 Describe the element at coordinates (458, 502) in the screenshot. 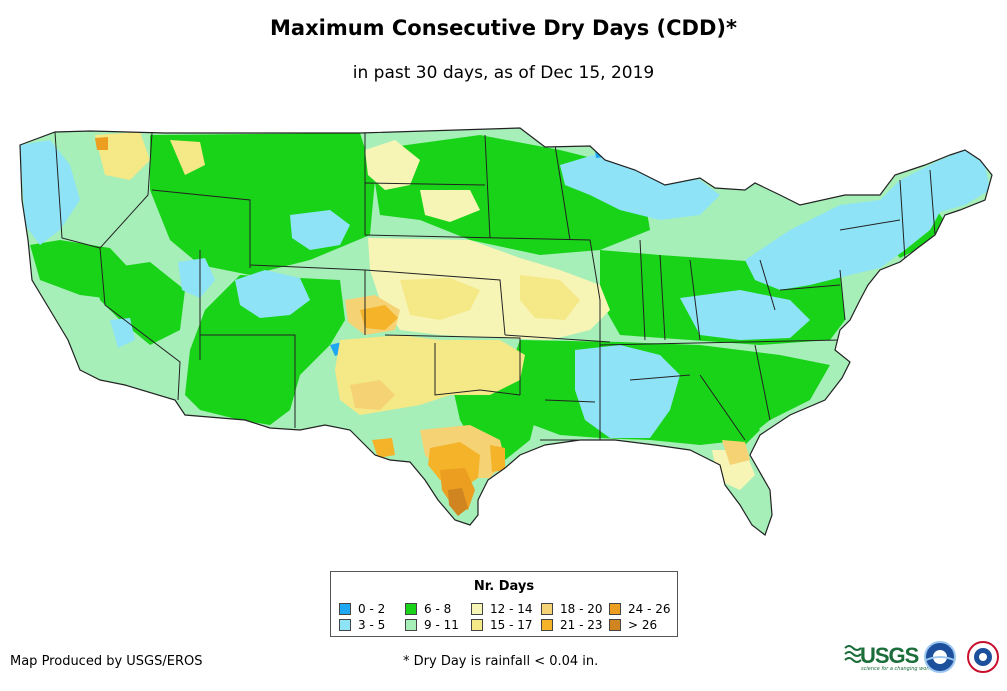

I see `class-over-26-regions` at that location.